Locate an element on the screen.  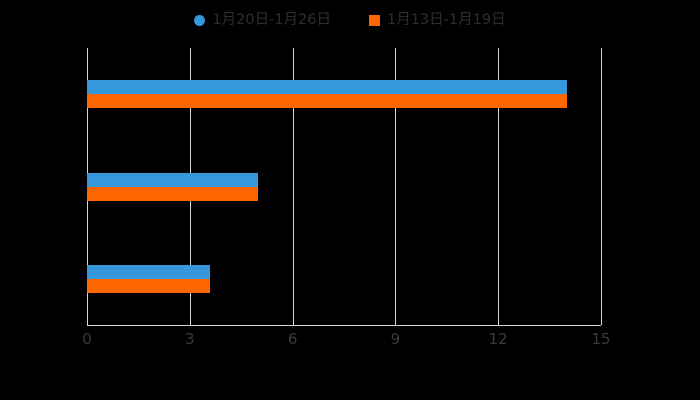
legend-label-series-2: 1月13日-1月19日 is located at coordinates (446, 19).